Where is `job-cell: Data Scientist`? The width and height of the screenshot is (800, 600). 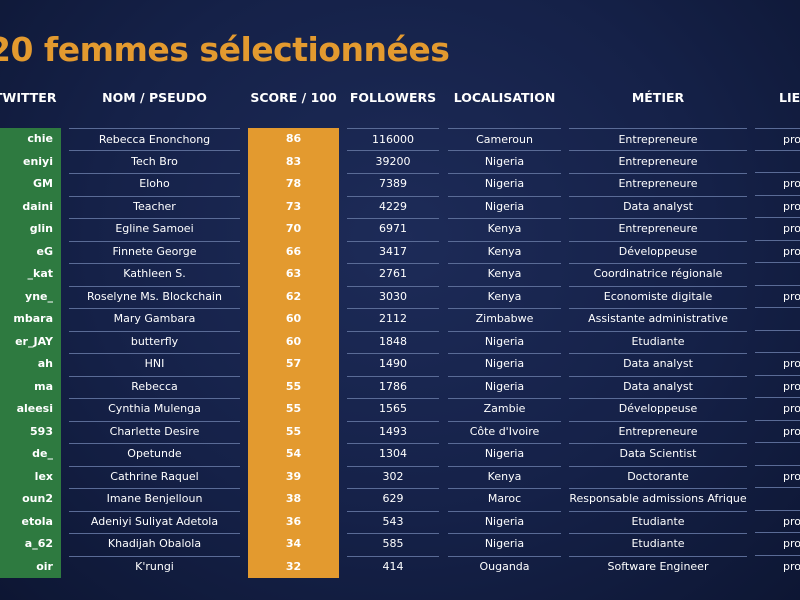
job-cell: Data Scientist is located at coordinates (658, 455).